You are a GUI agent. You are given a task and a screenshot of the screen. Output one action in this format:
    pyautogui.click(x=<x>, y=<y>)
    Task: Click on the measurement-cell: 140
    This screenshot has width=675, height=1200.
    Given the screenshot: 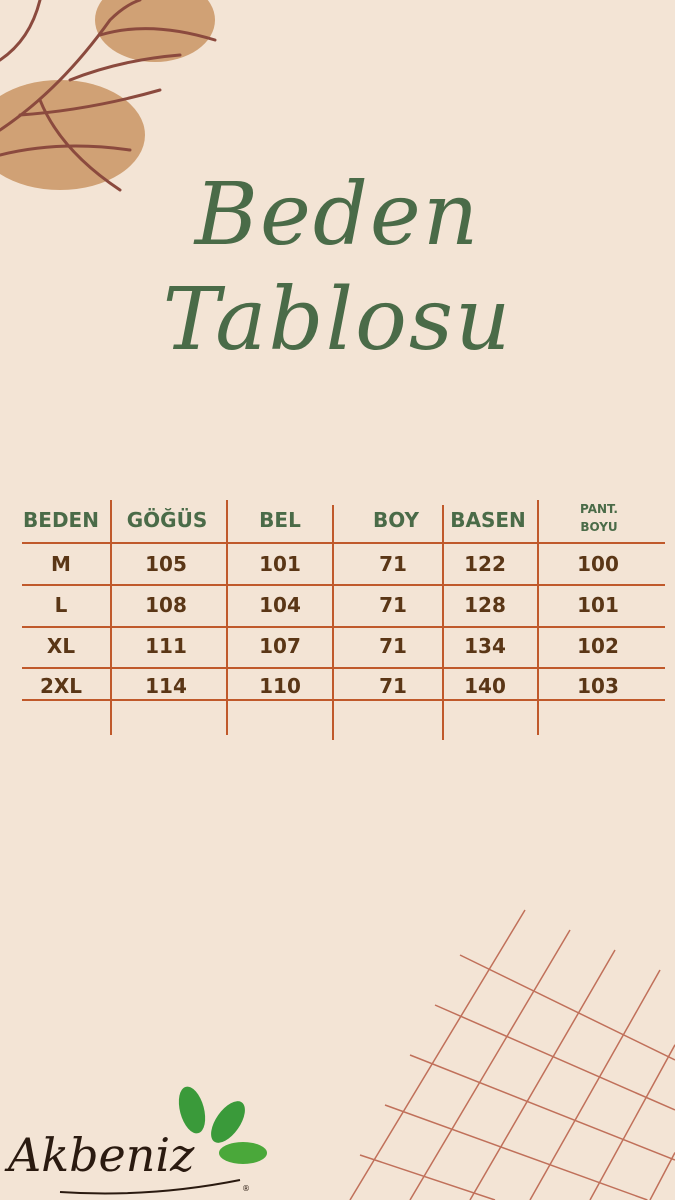 What is the action you would take?
    pyautogui.click(x=485, y=686)
    